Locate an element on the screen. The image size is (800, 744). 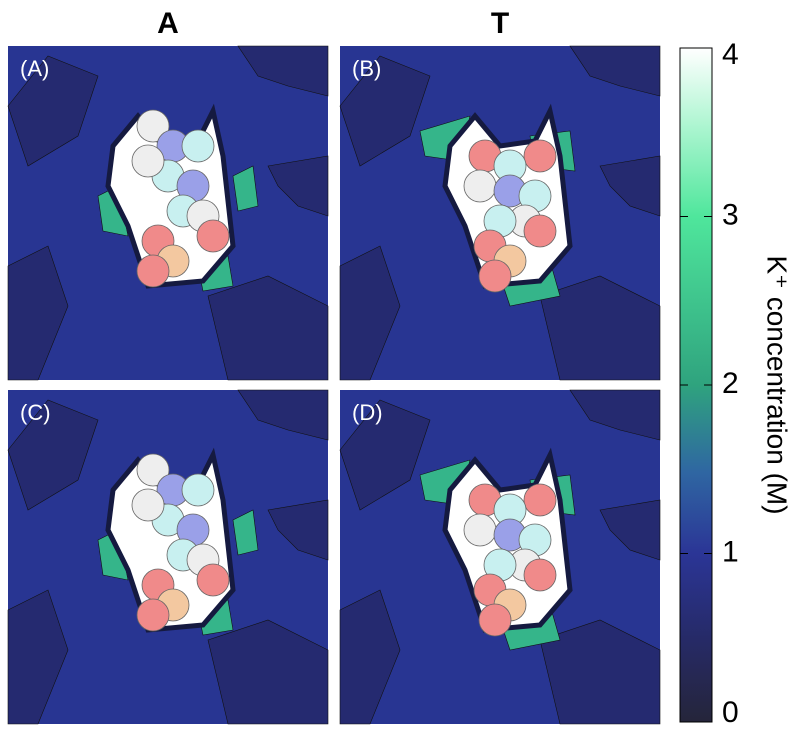
colorbar-tick-label: 1 is located at coordinates (730, 551).